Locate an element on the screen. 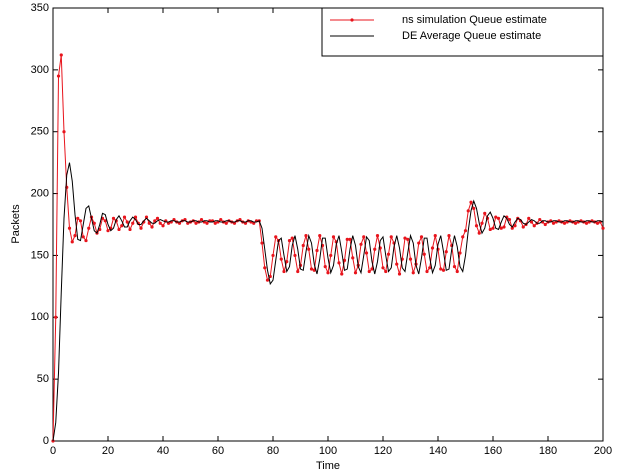  x-tick-label: 180 is located at coordinates (548, 451).